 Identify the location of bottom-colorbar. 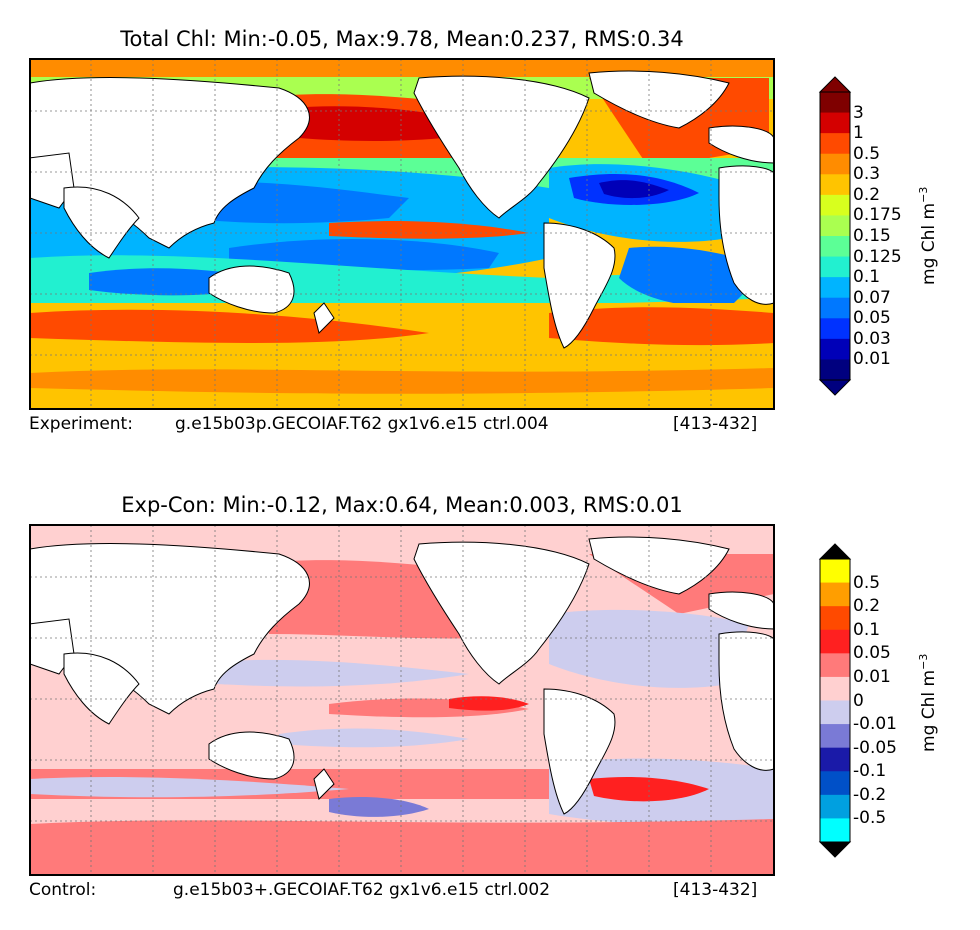
(835, 700).